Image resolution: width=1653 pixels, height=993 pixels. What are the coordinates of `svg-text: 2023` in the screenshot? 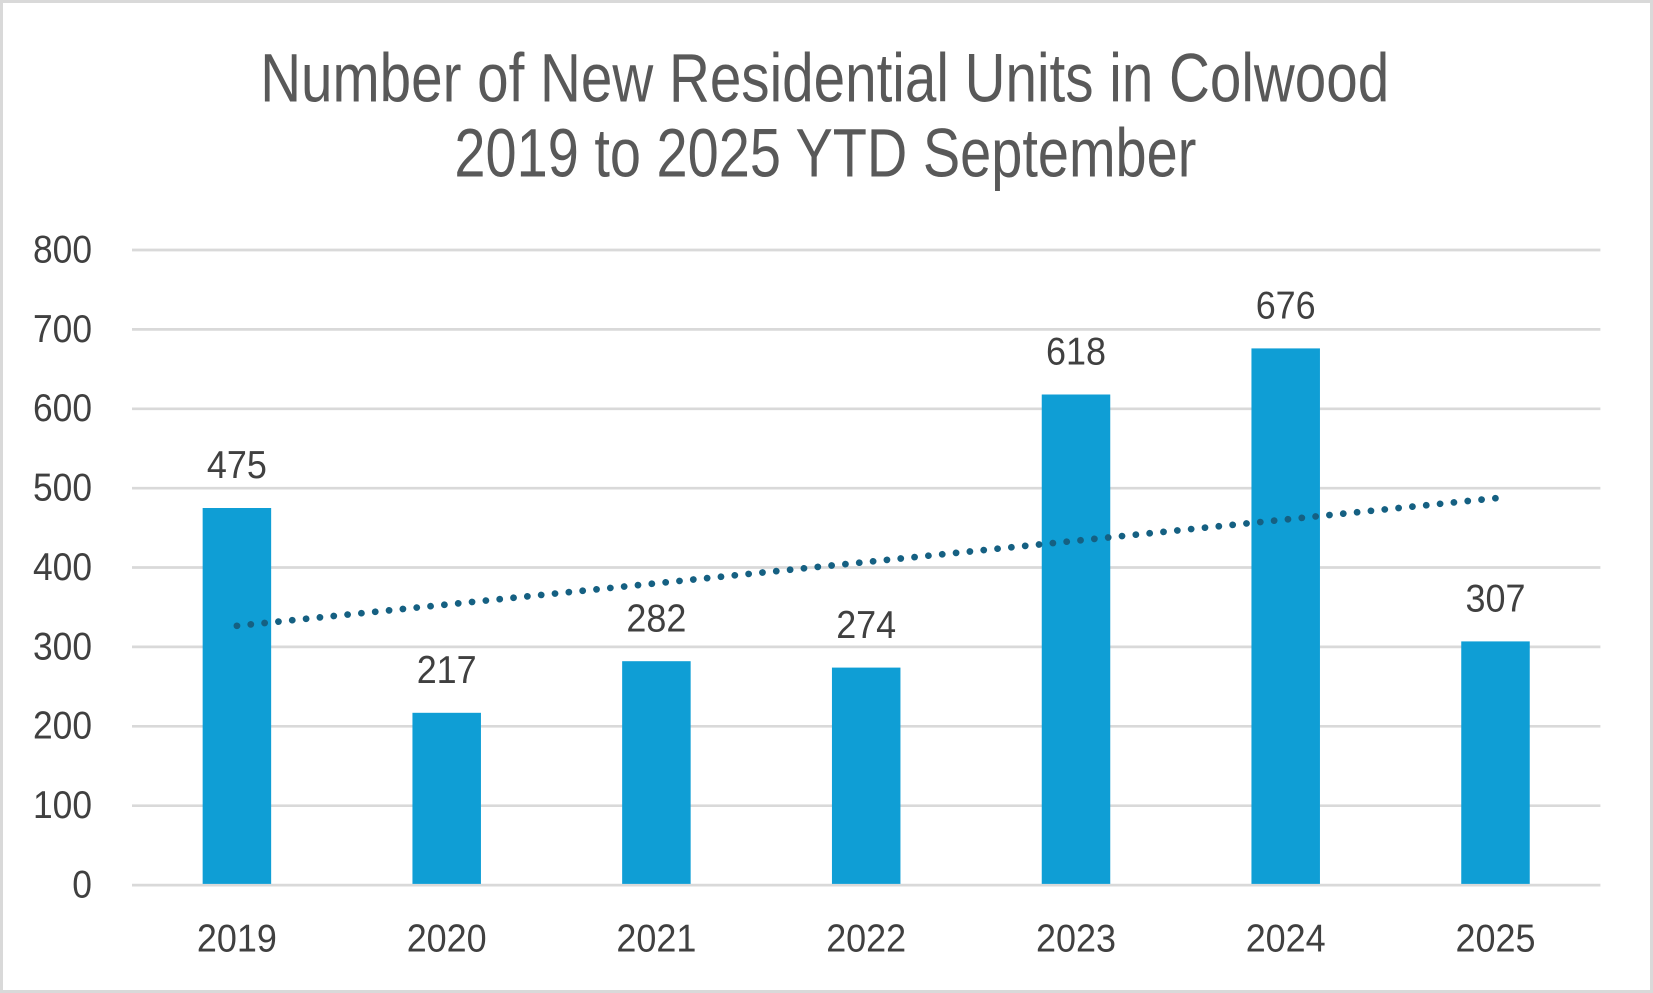 It's located at (1076, 939).